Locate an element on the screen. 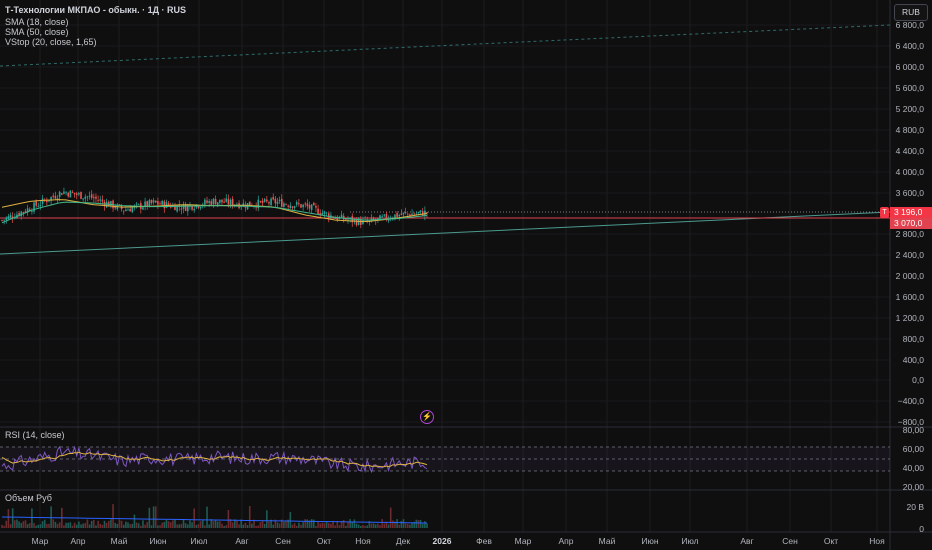  volume-scale-20b: 20 B is located at coordinates (915, 507).